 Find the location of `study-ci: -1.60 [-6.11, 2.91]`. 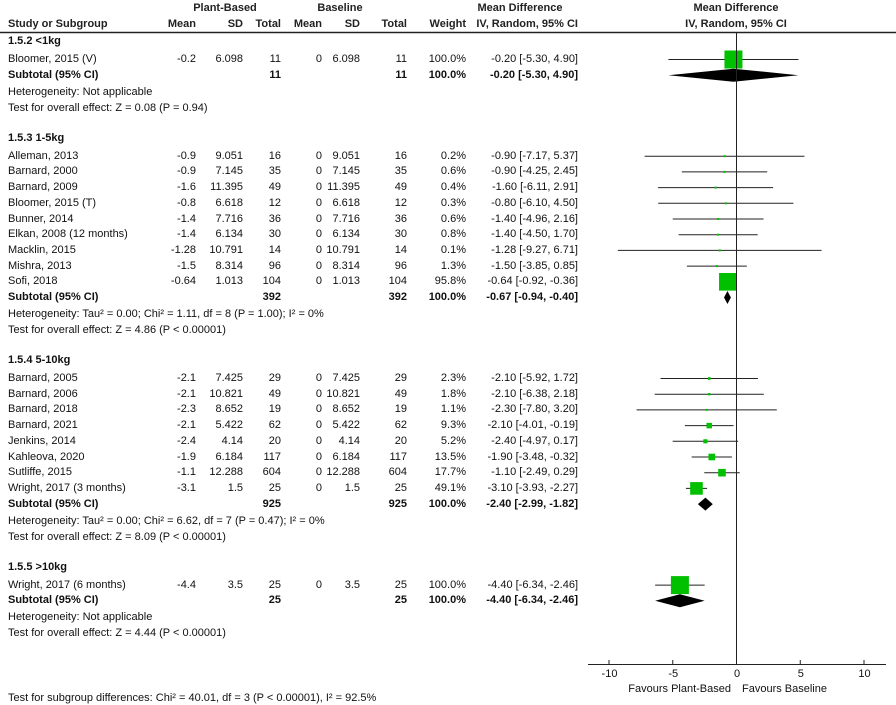

study-ci: -1.60 [-6.11, 2.91] is located at coordinates (478, 187).